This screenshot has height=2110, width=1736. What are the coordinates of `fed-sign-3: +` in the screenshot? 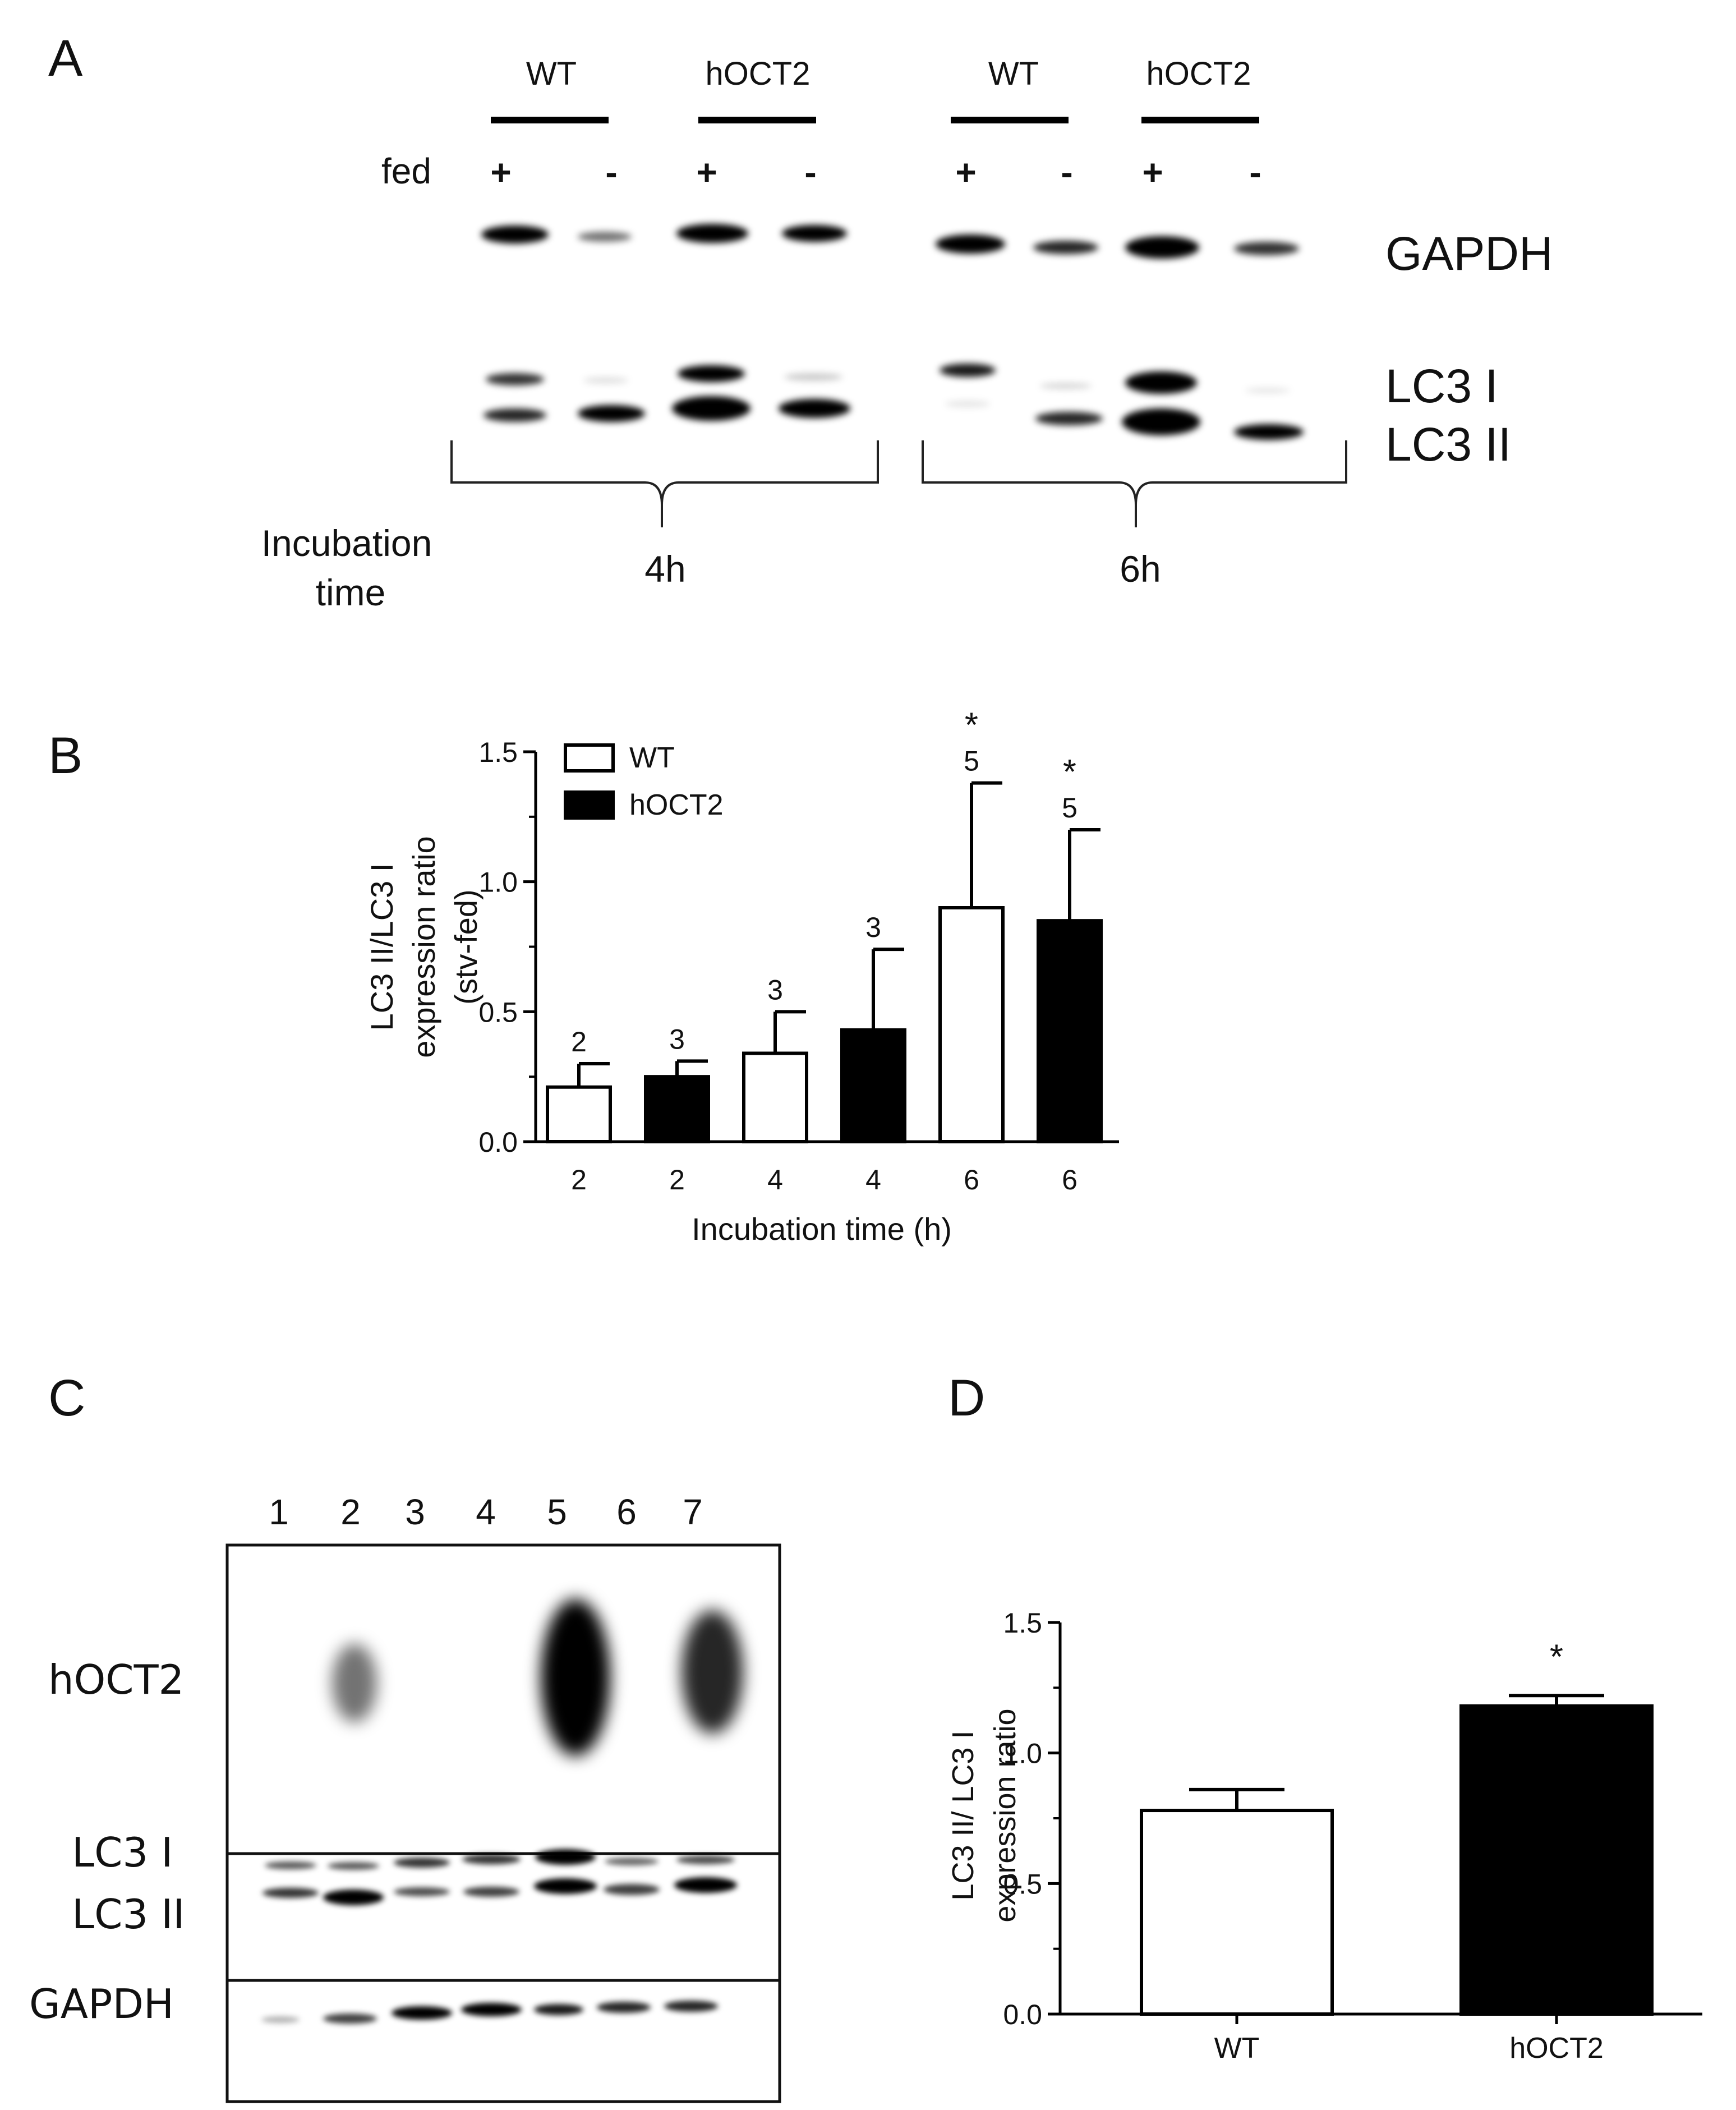 It's located at (706, 172).